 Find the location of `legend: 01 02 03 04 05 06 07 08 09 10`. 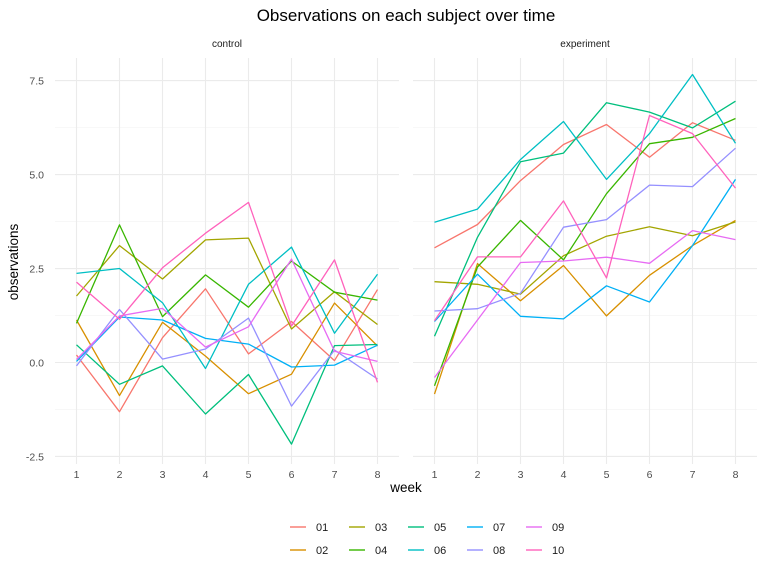

legend: 01 02 03 04 05 06 07 08 09 10 is located at coordinates (427, 539).